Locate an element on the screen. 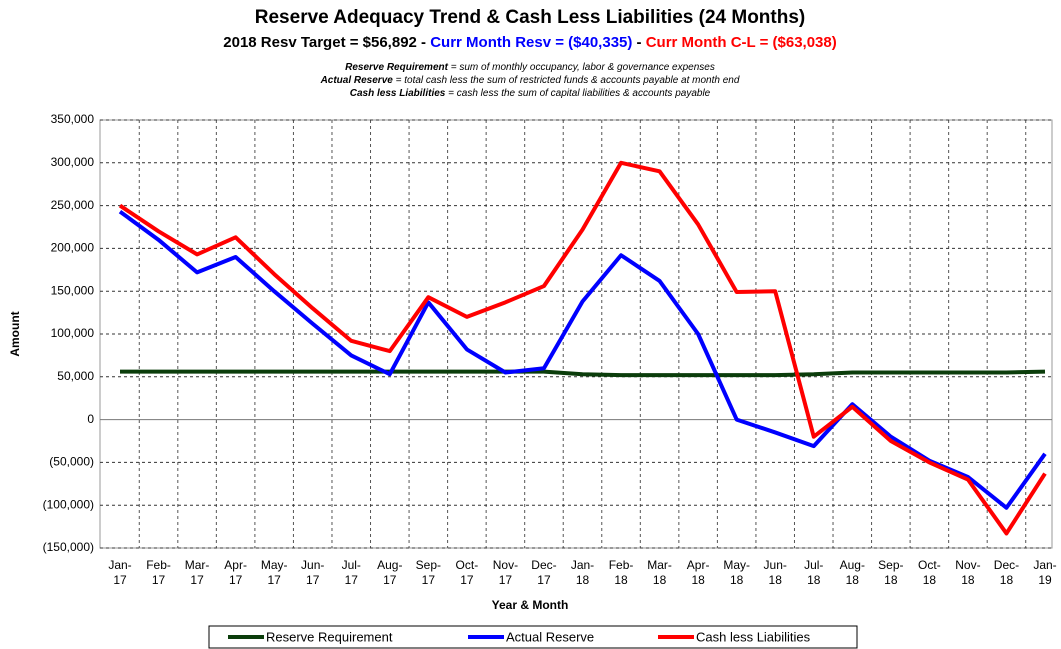  y-tick-label: 350,000 is located at coordinates (73, 119).